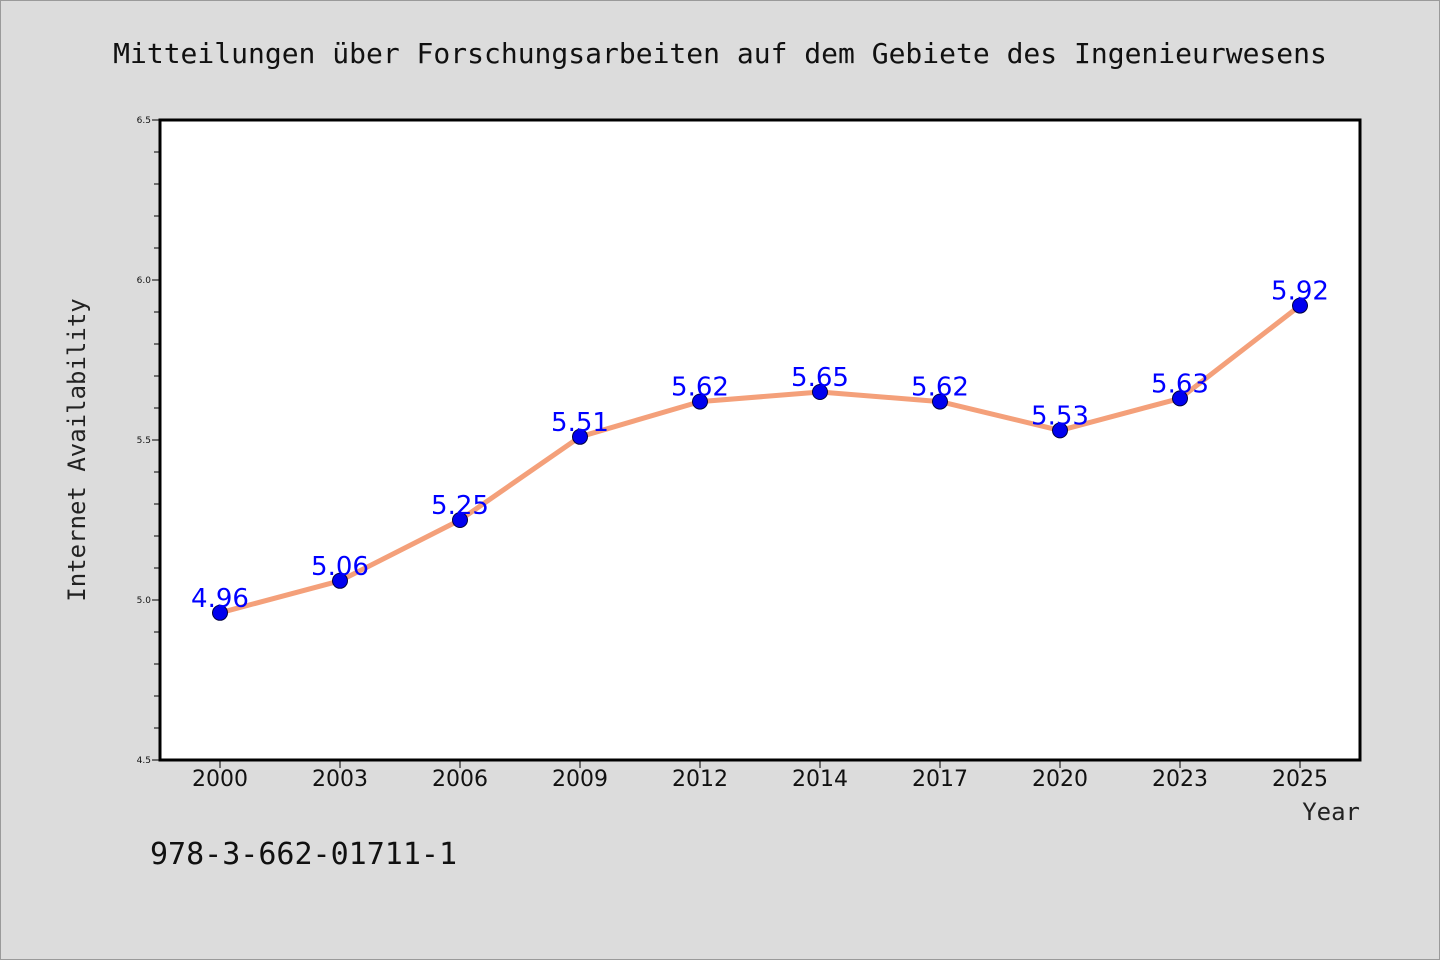 The image size is (1440, 960). Describe the element at coordinates (580, 779) in the screenshot. I see `x-tick-label: 2009` at that location.